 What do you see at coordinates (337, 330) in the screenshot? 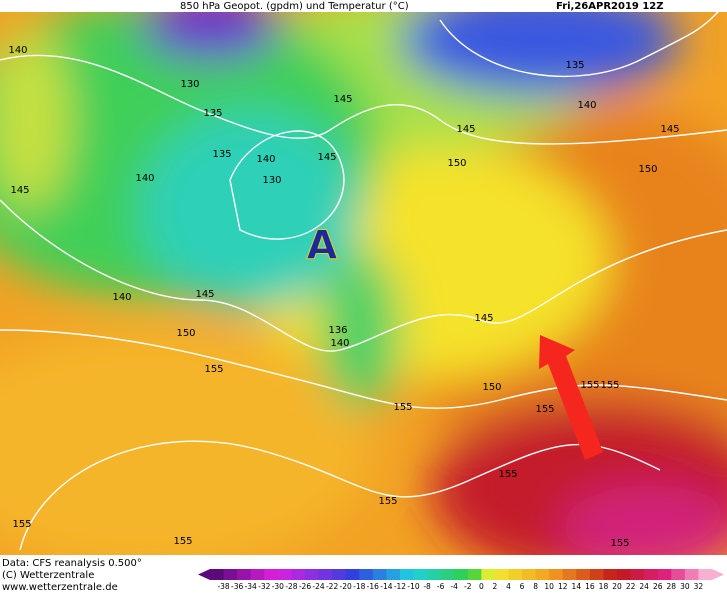
I see `contour-label: 136` at bounding box center [337, 330].